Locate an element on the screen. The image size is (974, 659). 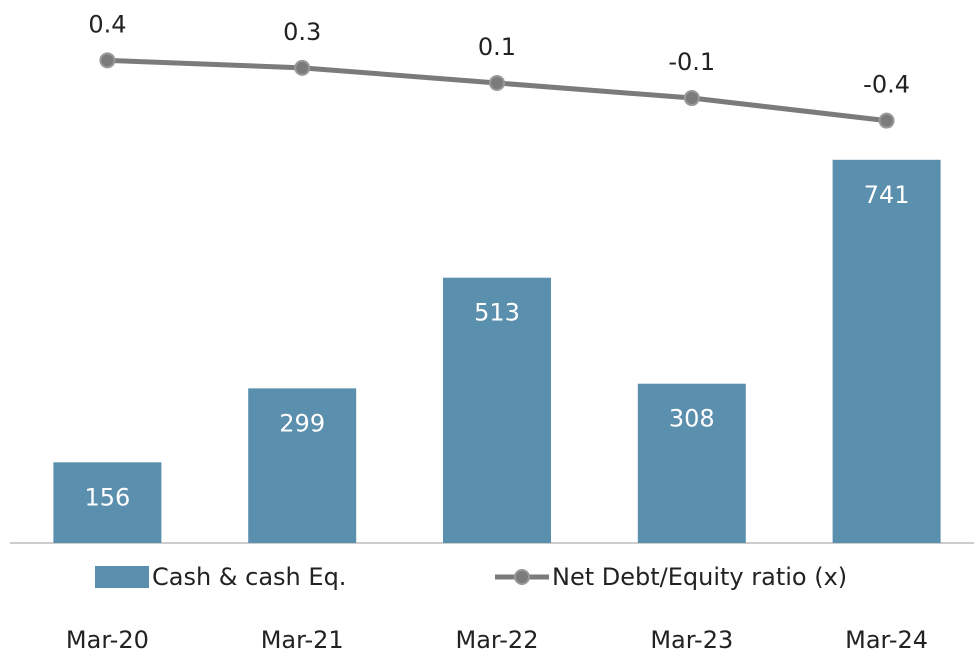
legend-swatch is located at coordinates (122, 577).